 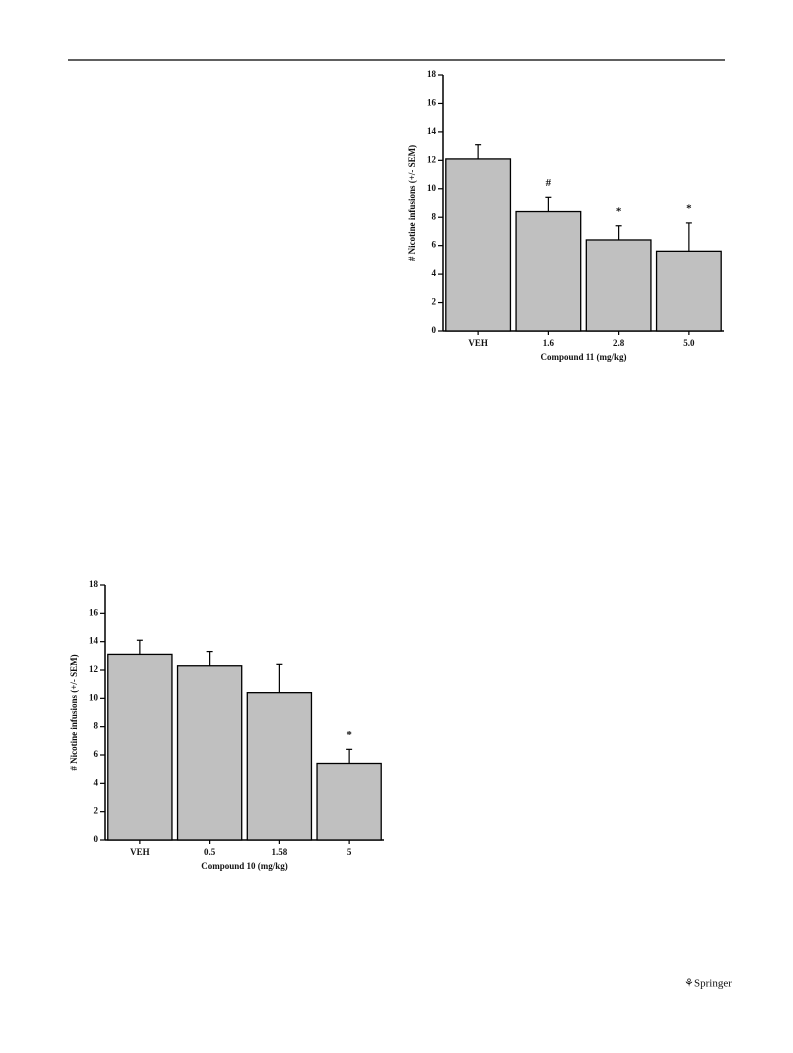 What do you see at coordinates (549, 183) in the screenshot?
I see `significance-mark: #` at bounding box center [549, 183].